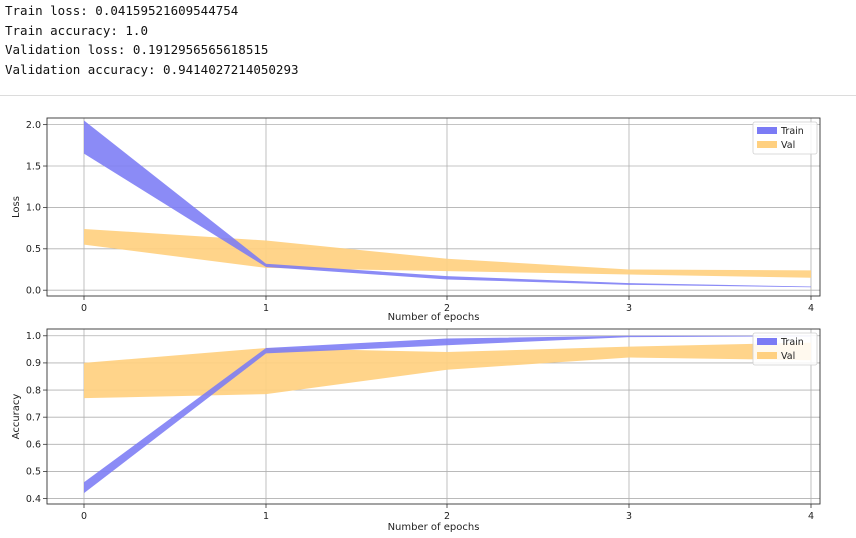 This screenshot has height=538, width=856. What do you see at coordinates (33, 166) in the screenshot?
I see `y-tick-label: 1.5` at bounding box center [33, 166].